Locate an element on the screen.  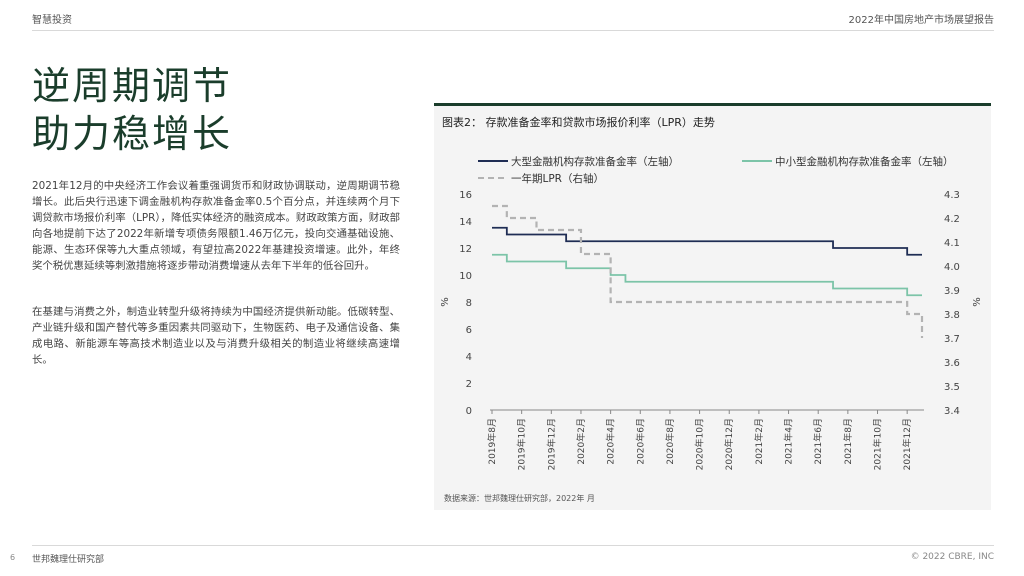
y-left-tick-label: 16 is located at coordinates (465, 195).